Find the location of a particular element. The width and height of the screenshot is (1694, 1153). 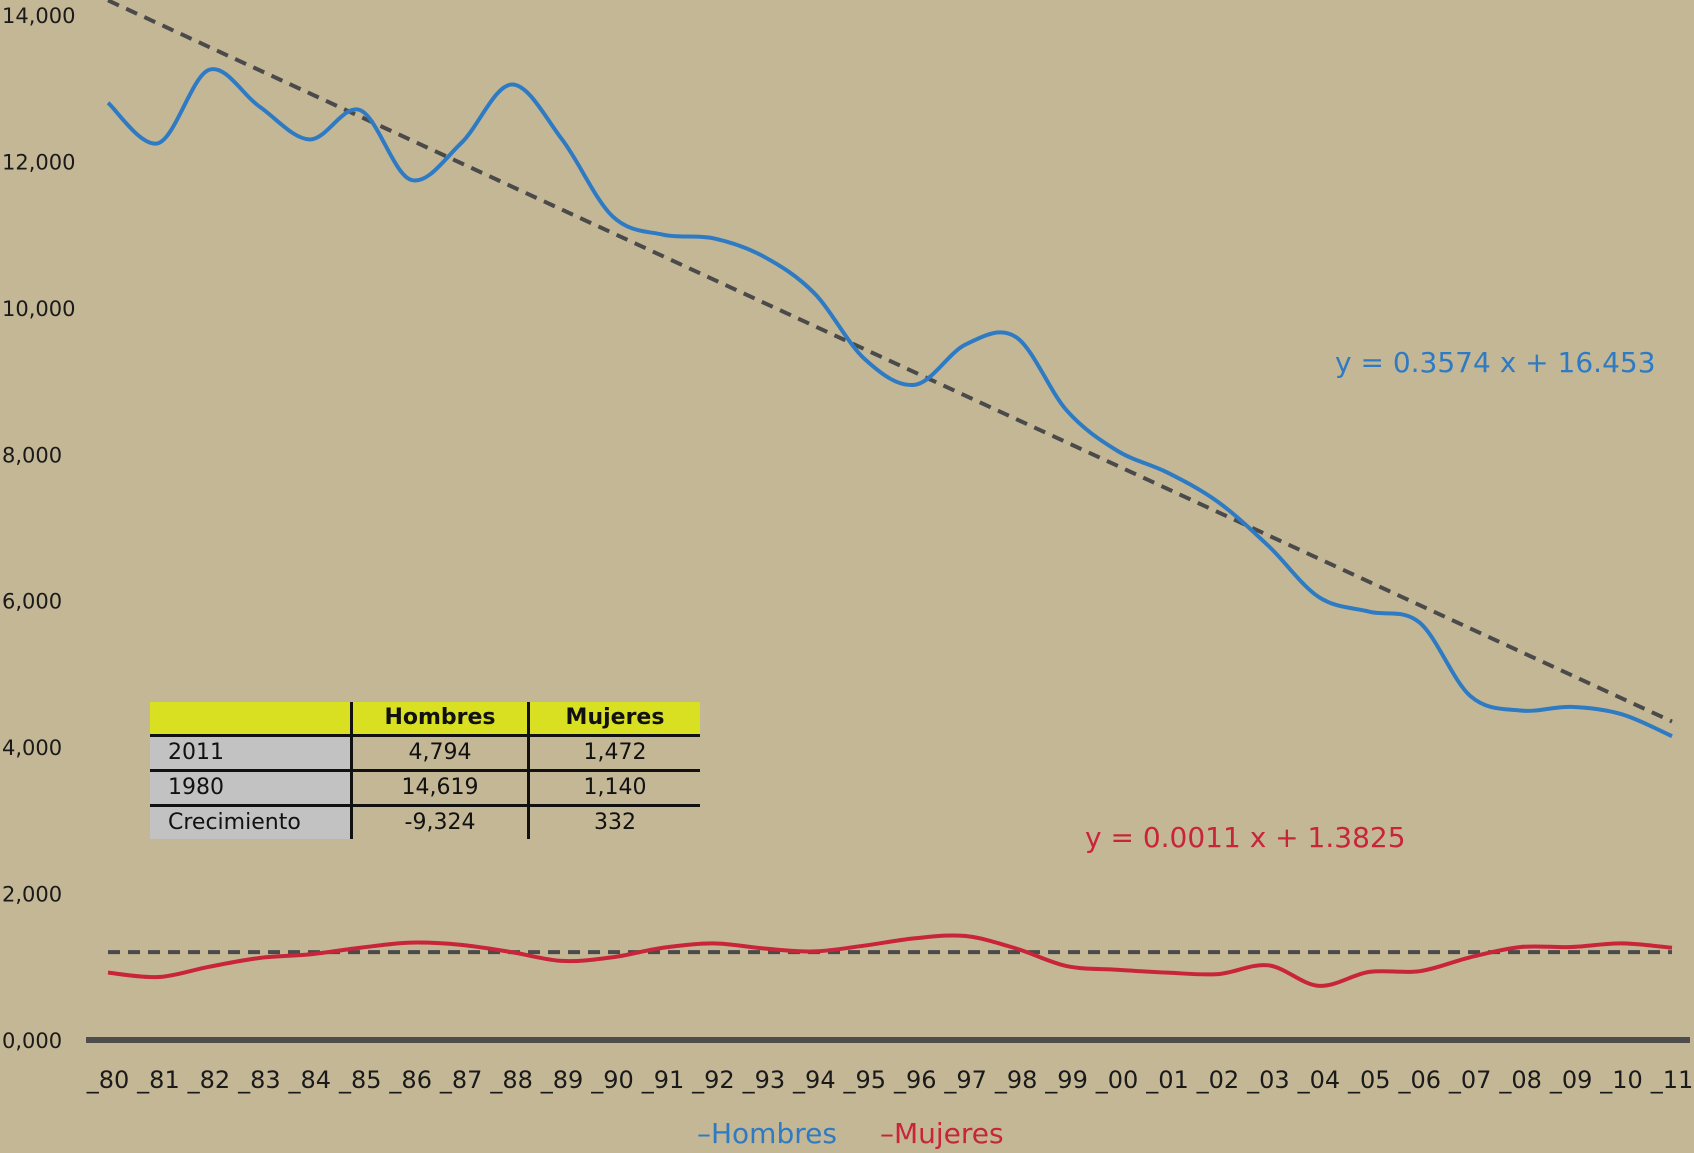

table-cell-mujeres: 332 is located at coordinates (613, 821).